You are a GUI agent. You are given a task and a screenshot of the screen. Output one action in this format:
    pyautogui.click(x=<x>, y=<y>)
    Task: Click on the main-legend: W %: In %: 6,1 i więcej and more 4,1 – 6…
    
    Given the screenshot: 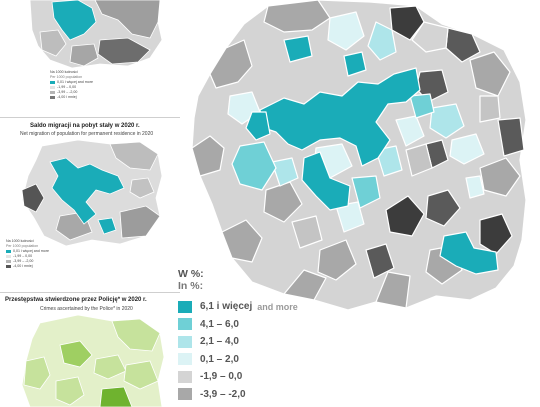 What is the action you would take?
    pyautogui.click(x=258, y=335)
    